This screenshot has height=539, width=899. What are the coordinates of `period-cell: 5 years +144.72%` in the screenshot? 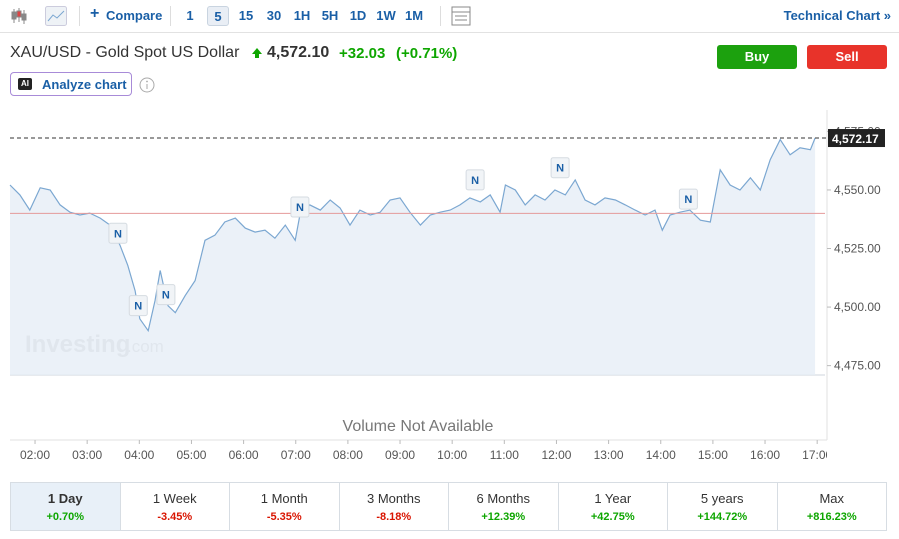 It's located at (723, 506).